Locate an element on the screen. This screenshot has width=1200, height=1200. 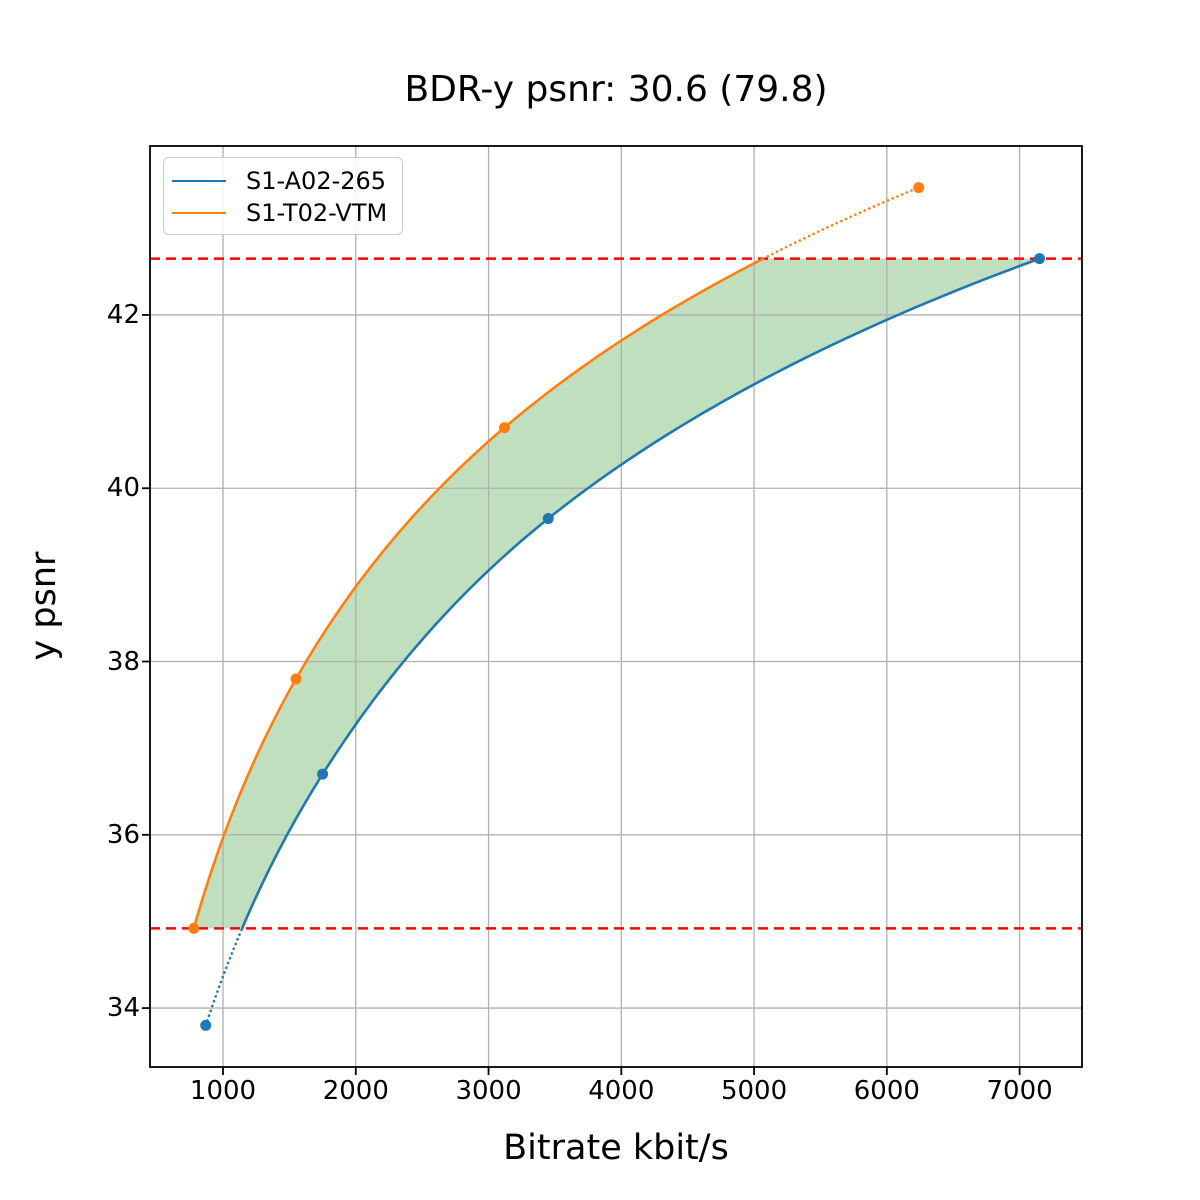
x-axis-label: Bitrate kbit/s is located at coordinates (616, 1148).